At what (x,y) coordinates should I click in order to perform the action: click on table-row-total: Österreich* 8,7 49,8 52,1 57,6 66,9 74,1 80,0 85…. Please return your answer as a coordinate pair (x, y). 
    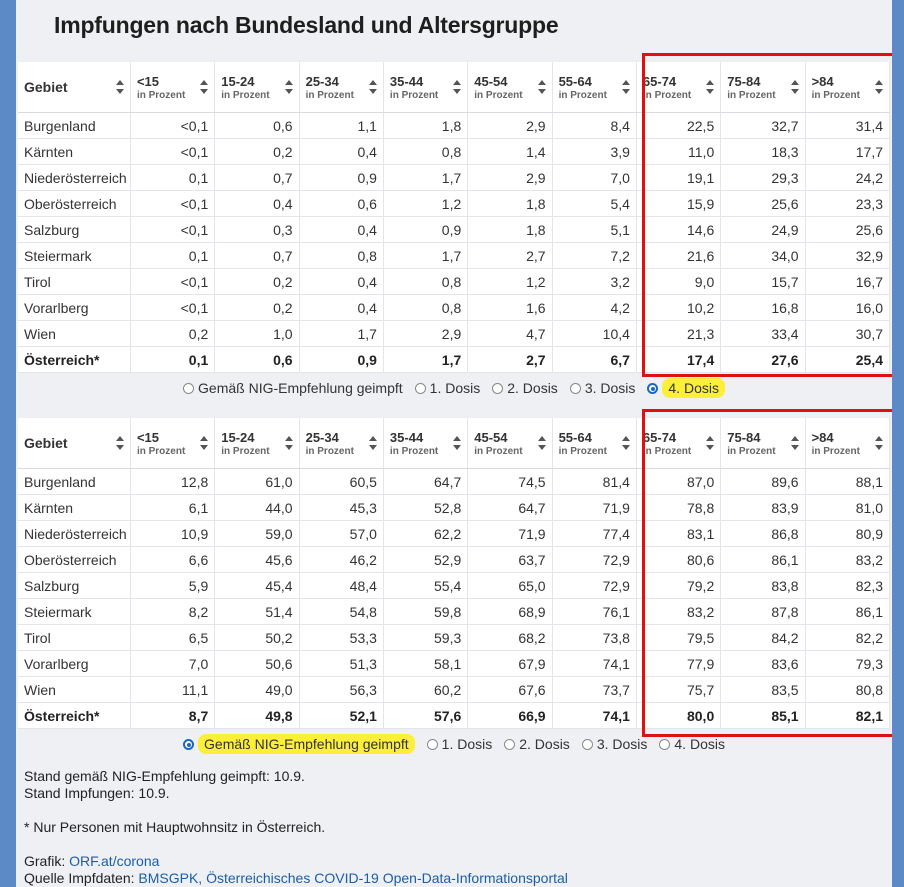
    Looking at the image, I should click on (454, 715).